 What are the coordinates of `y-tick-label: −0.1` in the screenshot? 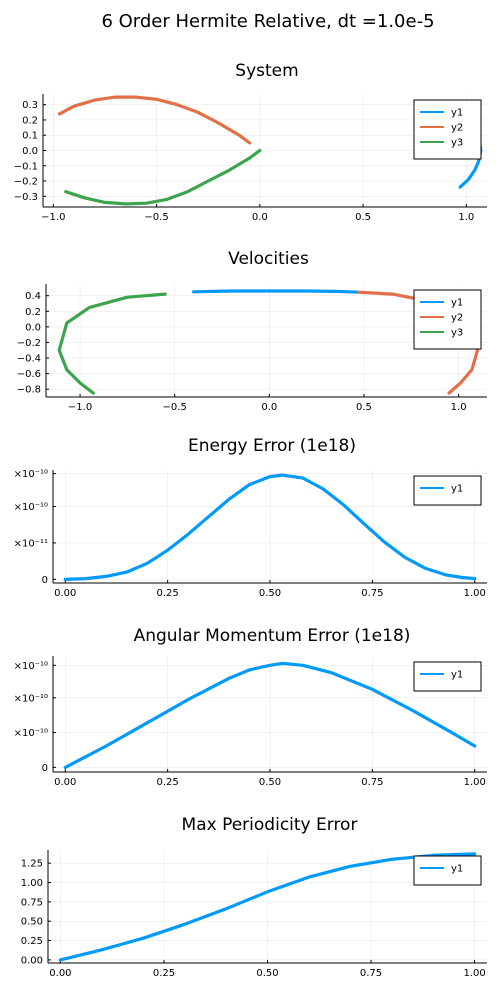 It's located at (26, 166).